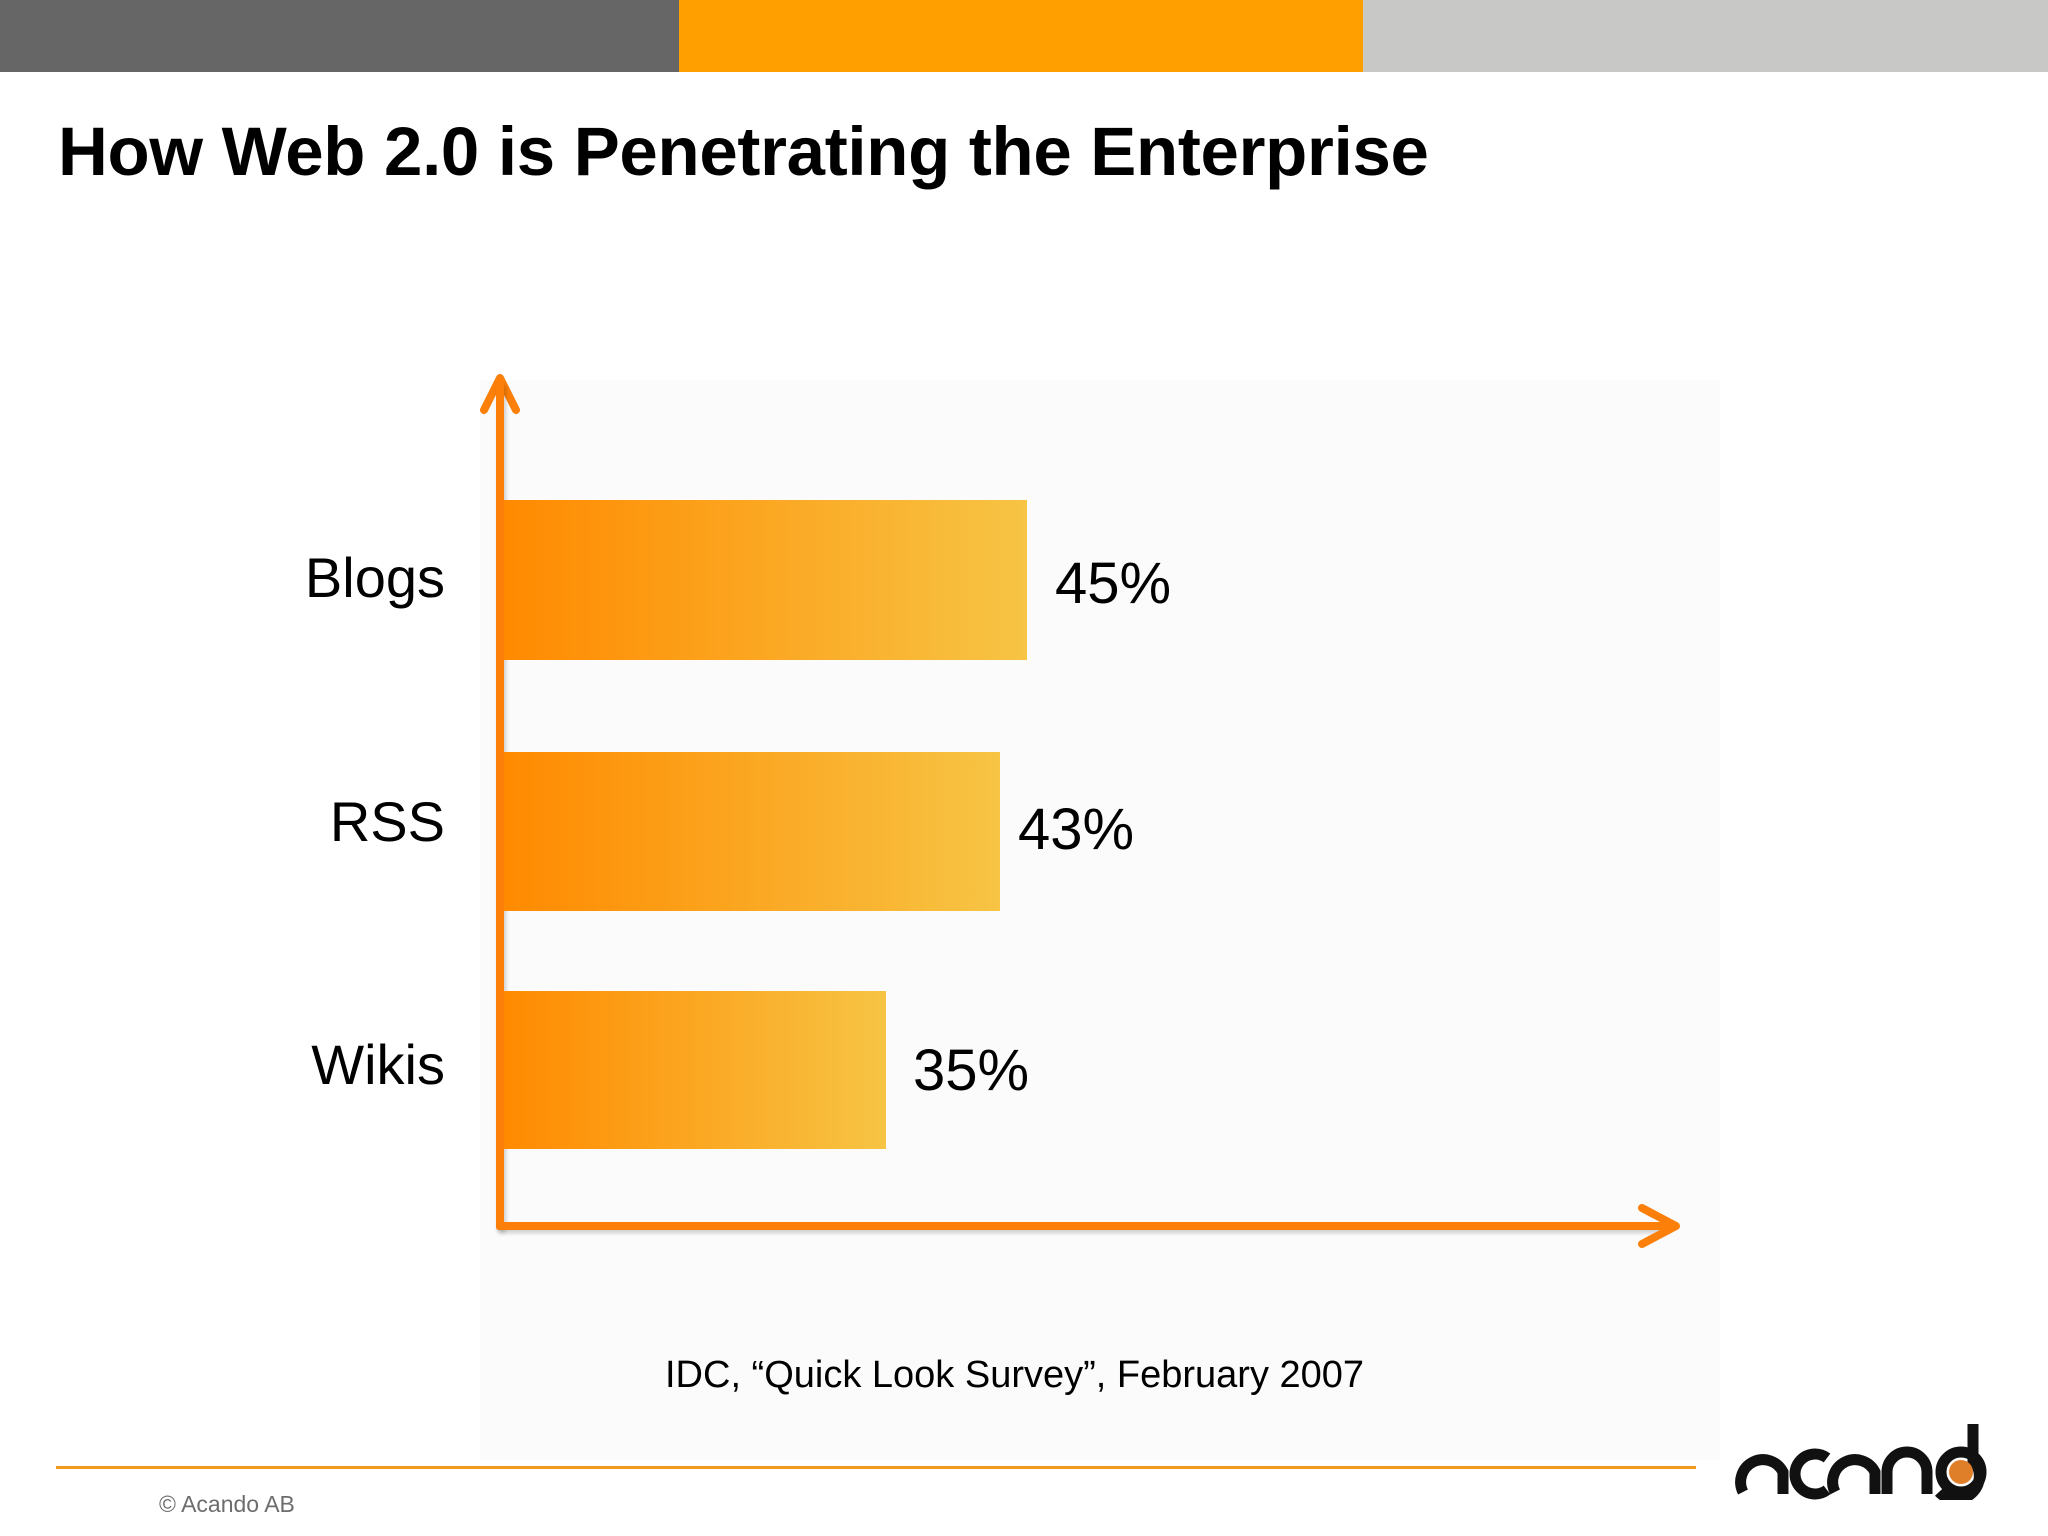 The width and height of the screenshot is (2048, 1536). Describe the element at coordinates (971, 1070) in the screenshot. I see `value-label-wikis: 35%` at that location.